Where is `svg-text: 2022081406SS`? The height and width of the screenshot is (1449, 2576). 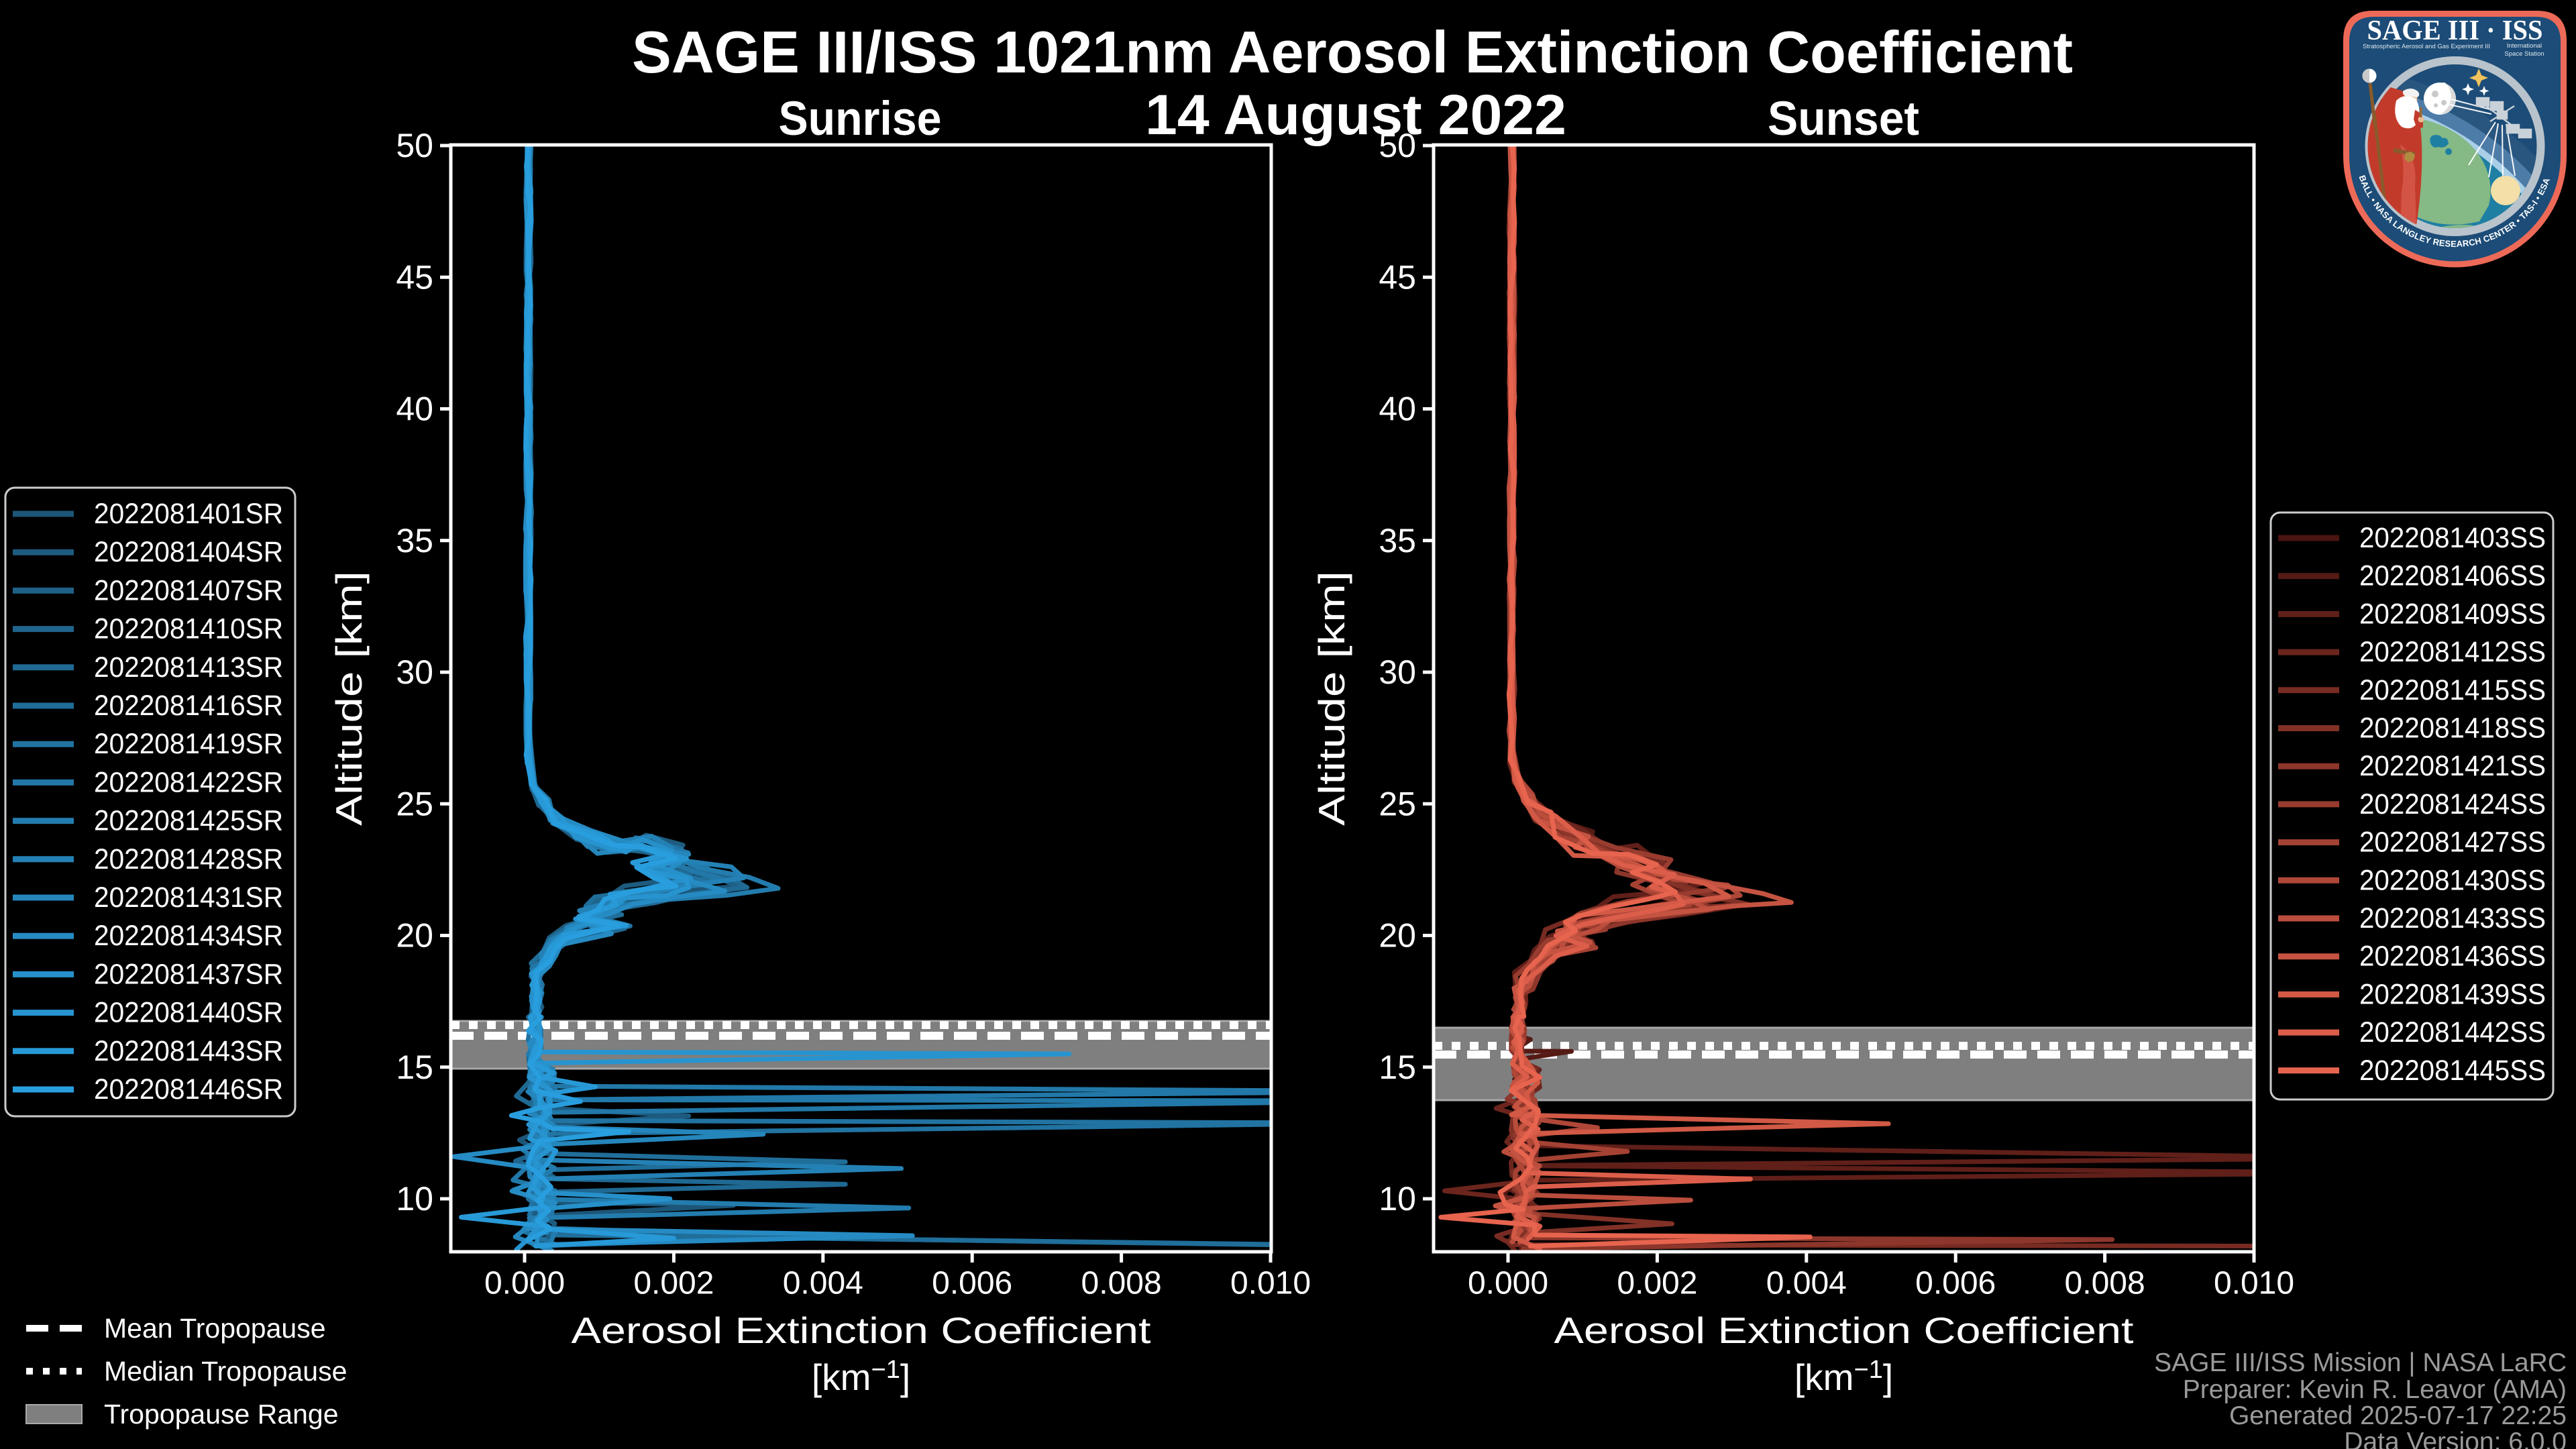 svg-text: 2022081406SS is located at coordinates (2452, 576).